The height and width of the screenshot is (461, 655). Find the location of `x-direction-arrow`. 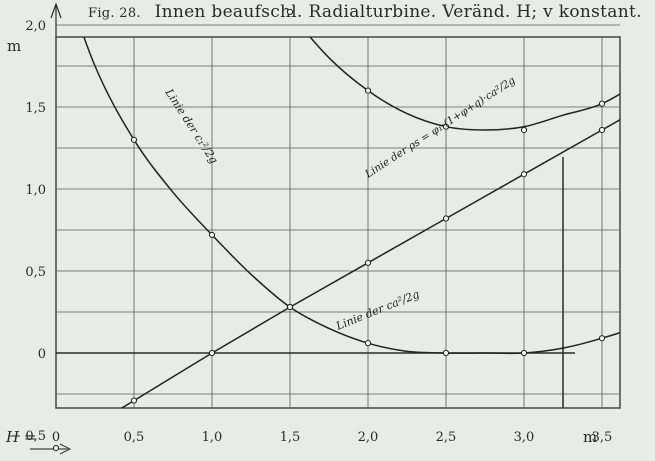

x-direction-arrow is located at coordinates (65, 449).